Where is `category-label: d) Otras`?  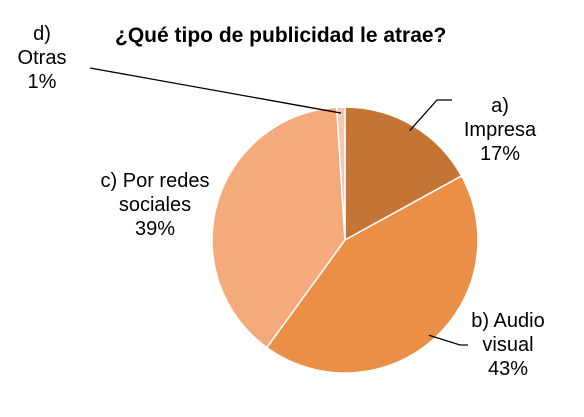 category-label: d) Otras is located at coordinates (42, 46).